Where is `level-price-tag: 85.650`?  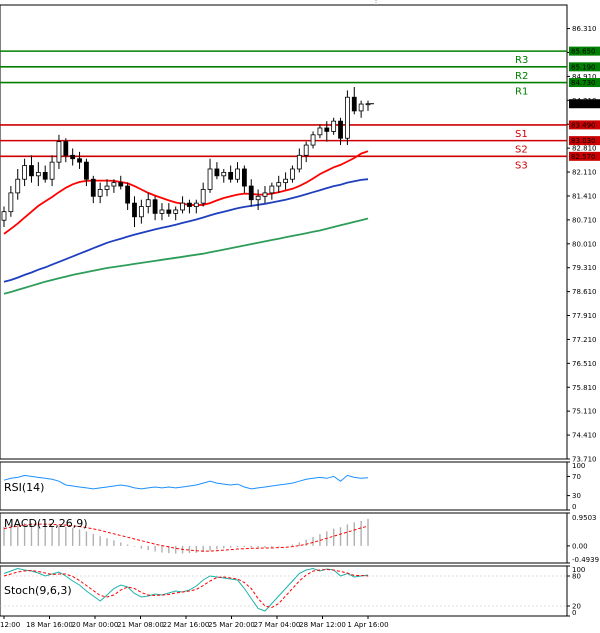
level-price-tag: 85.650 is located at coordinates (583, 52).